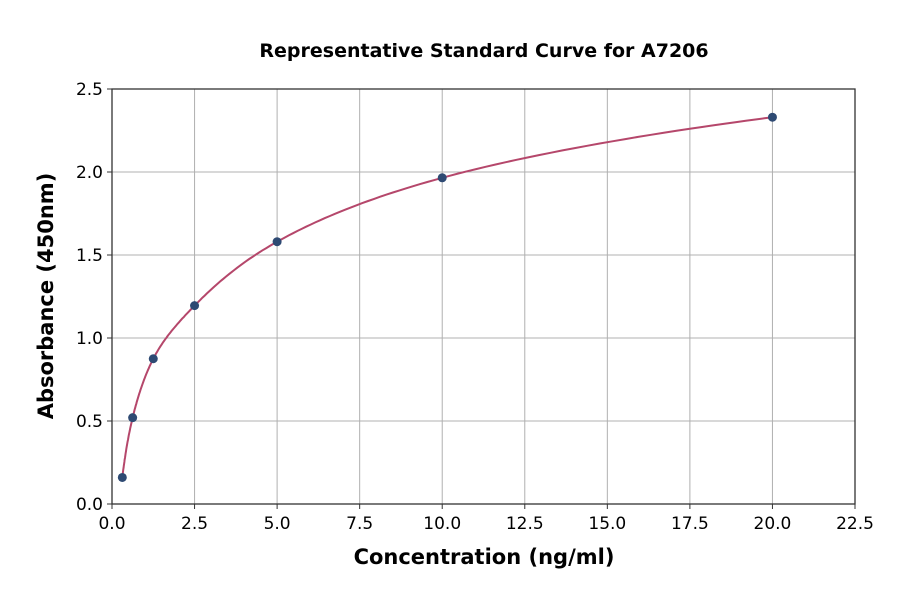 The image size is (900, 594). What do you see at coordinates (89, 90) in the screenshot?
I see `y-tick-label: 2.5` at bounding box center [89, 90].